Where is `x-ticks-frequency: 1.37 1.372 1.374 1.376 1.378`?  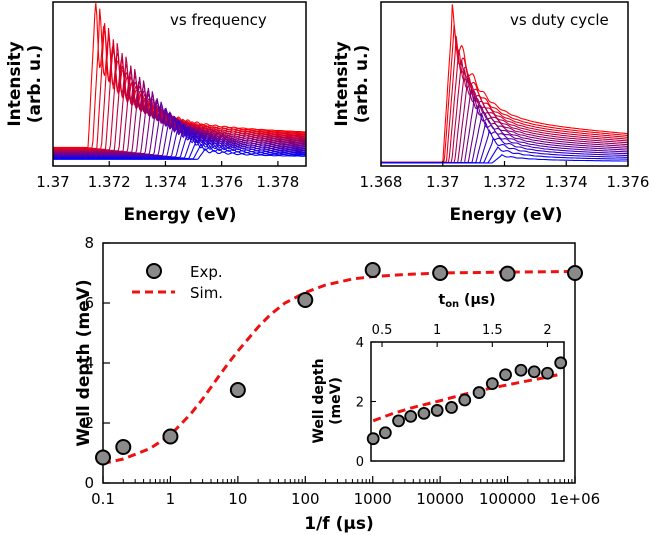
x-ticks-frequency: 1.37 1.372 1.374 1.376 1.378 is located at coordinates (167, 176).